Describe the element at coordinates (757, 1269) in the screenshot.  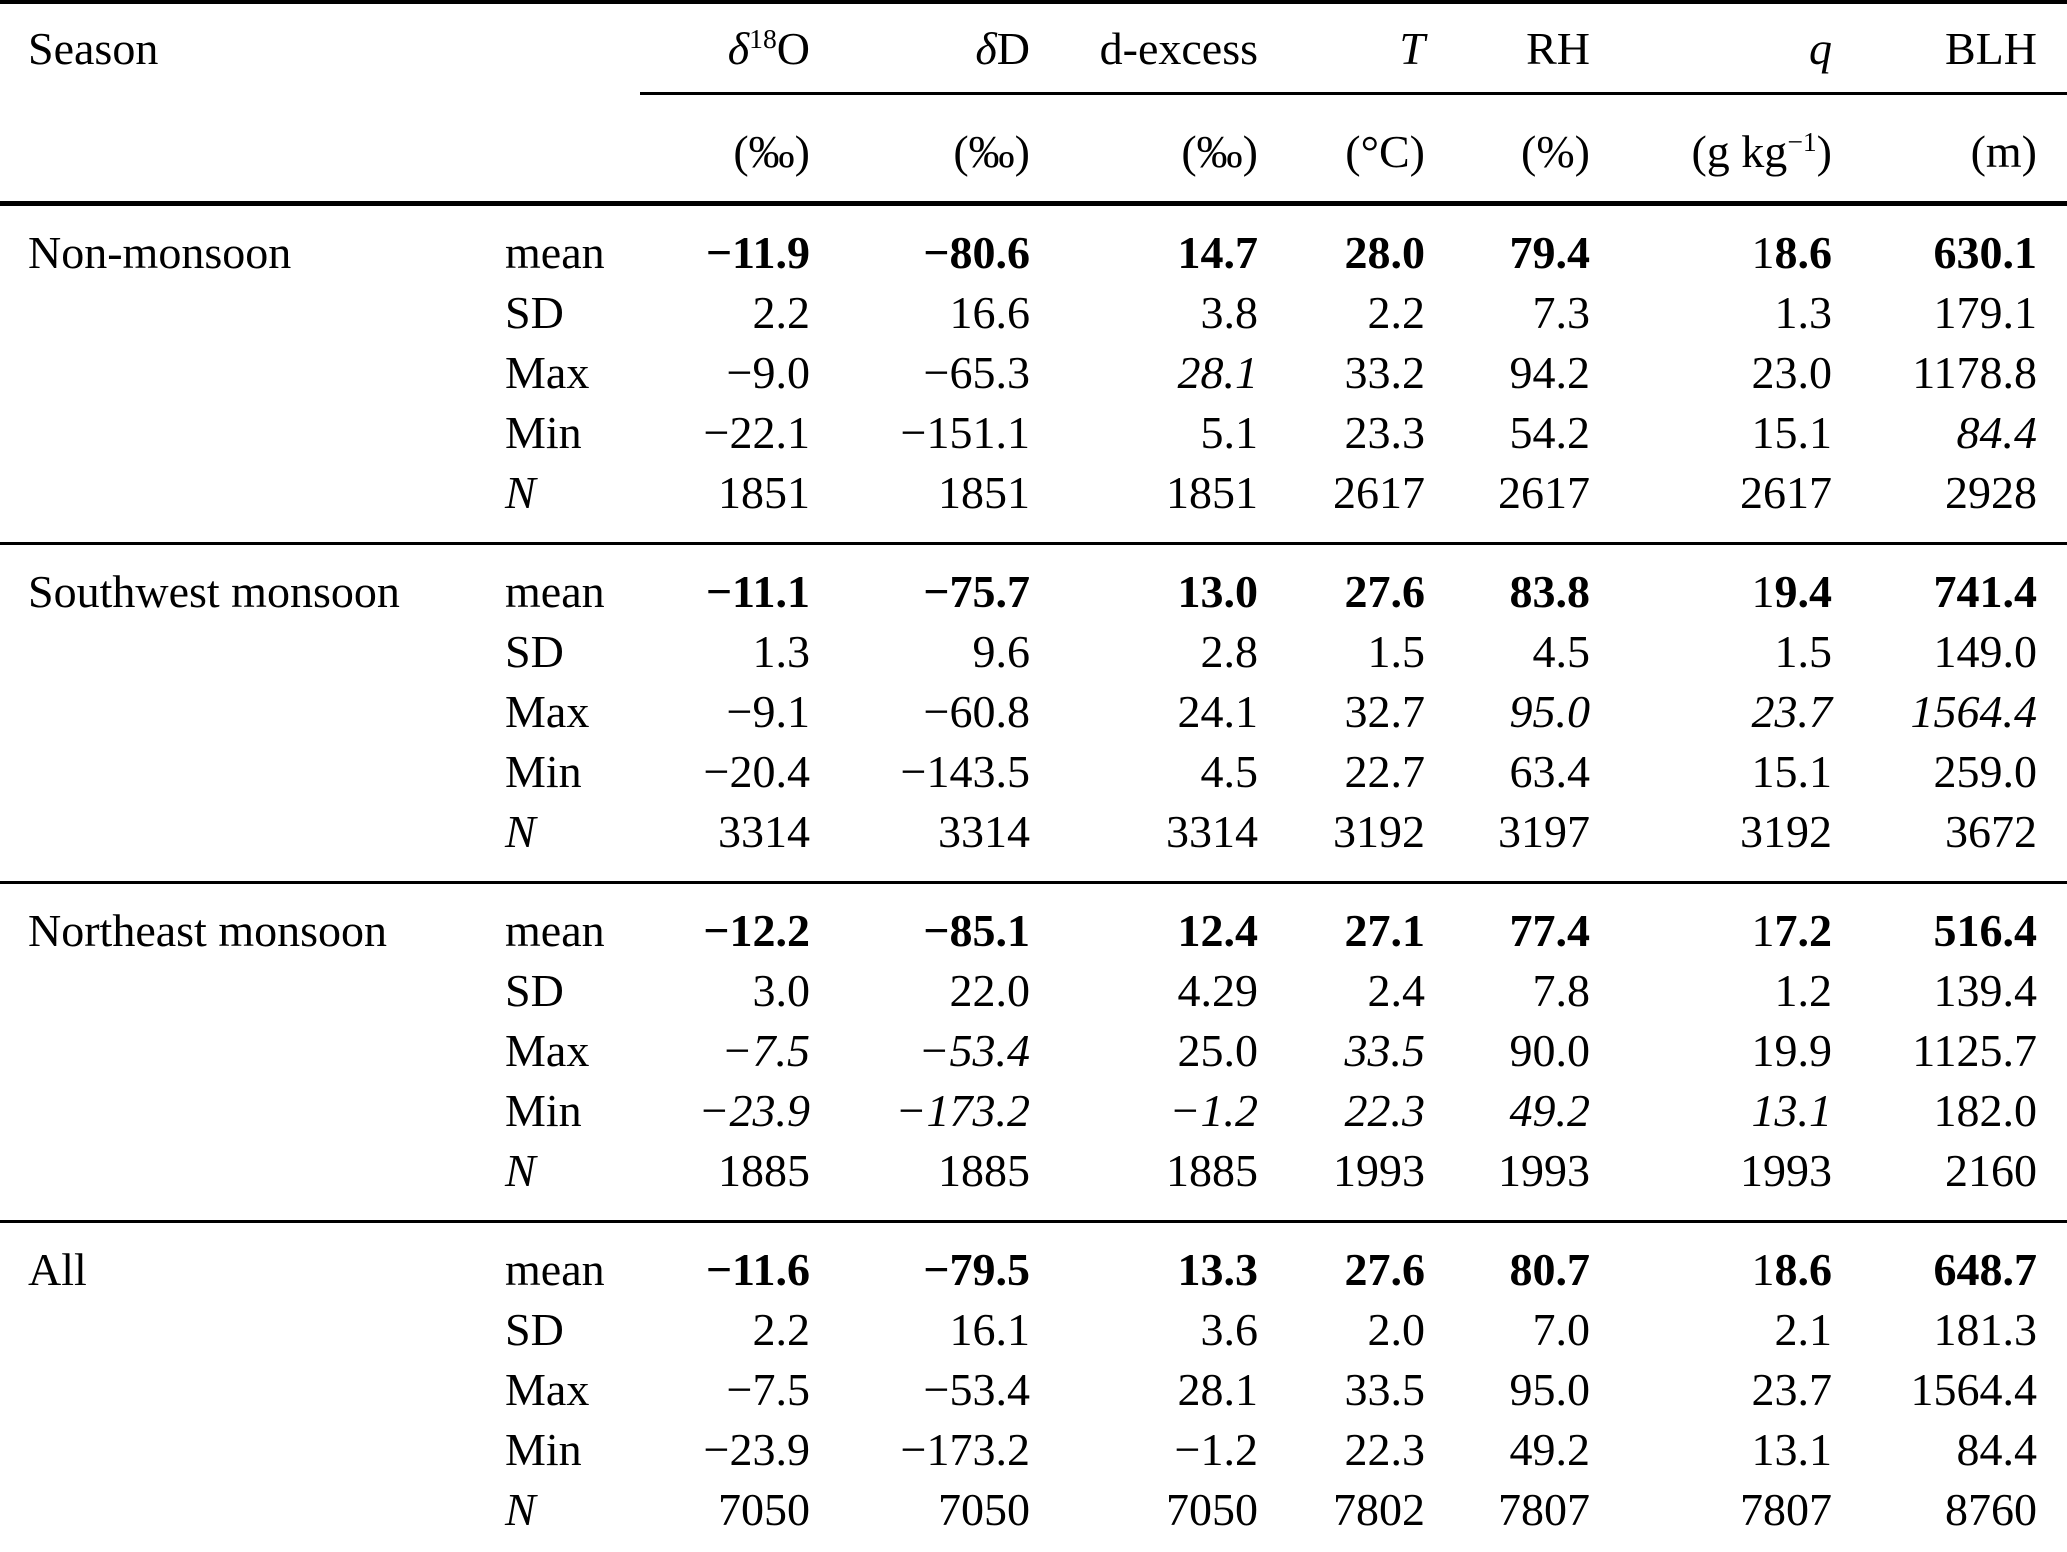
I see `cell-d18O: −11.6` at that location.